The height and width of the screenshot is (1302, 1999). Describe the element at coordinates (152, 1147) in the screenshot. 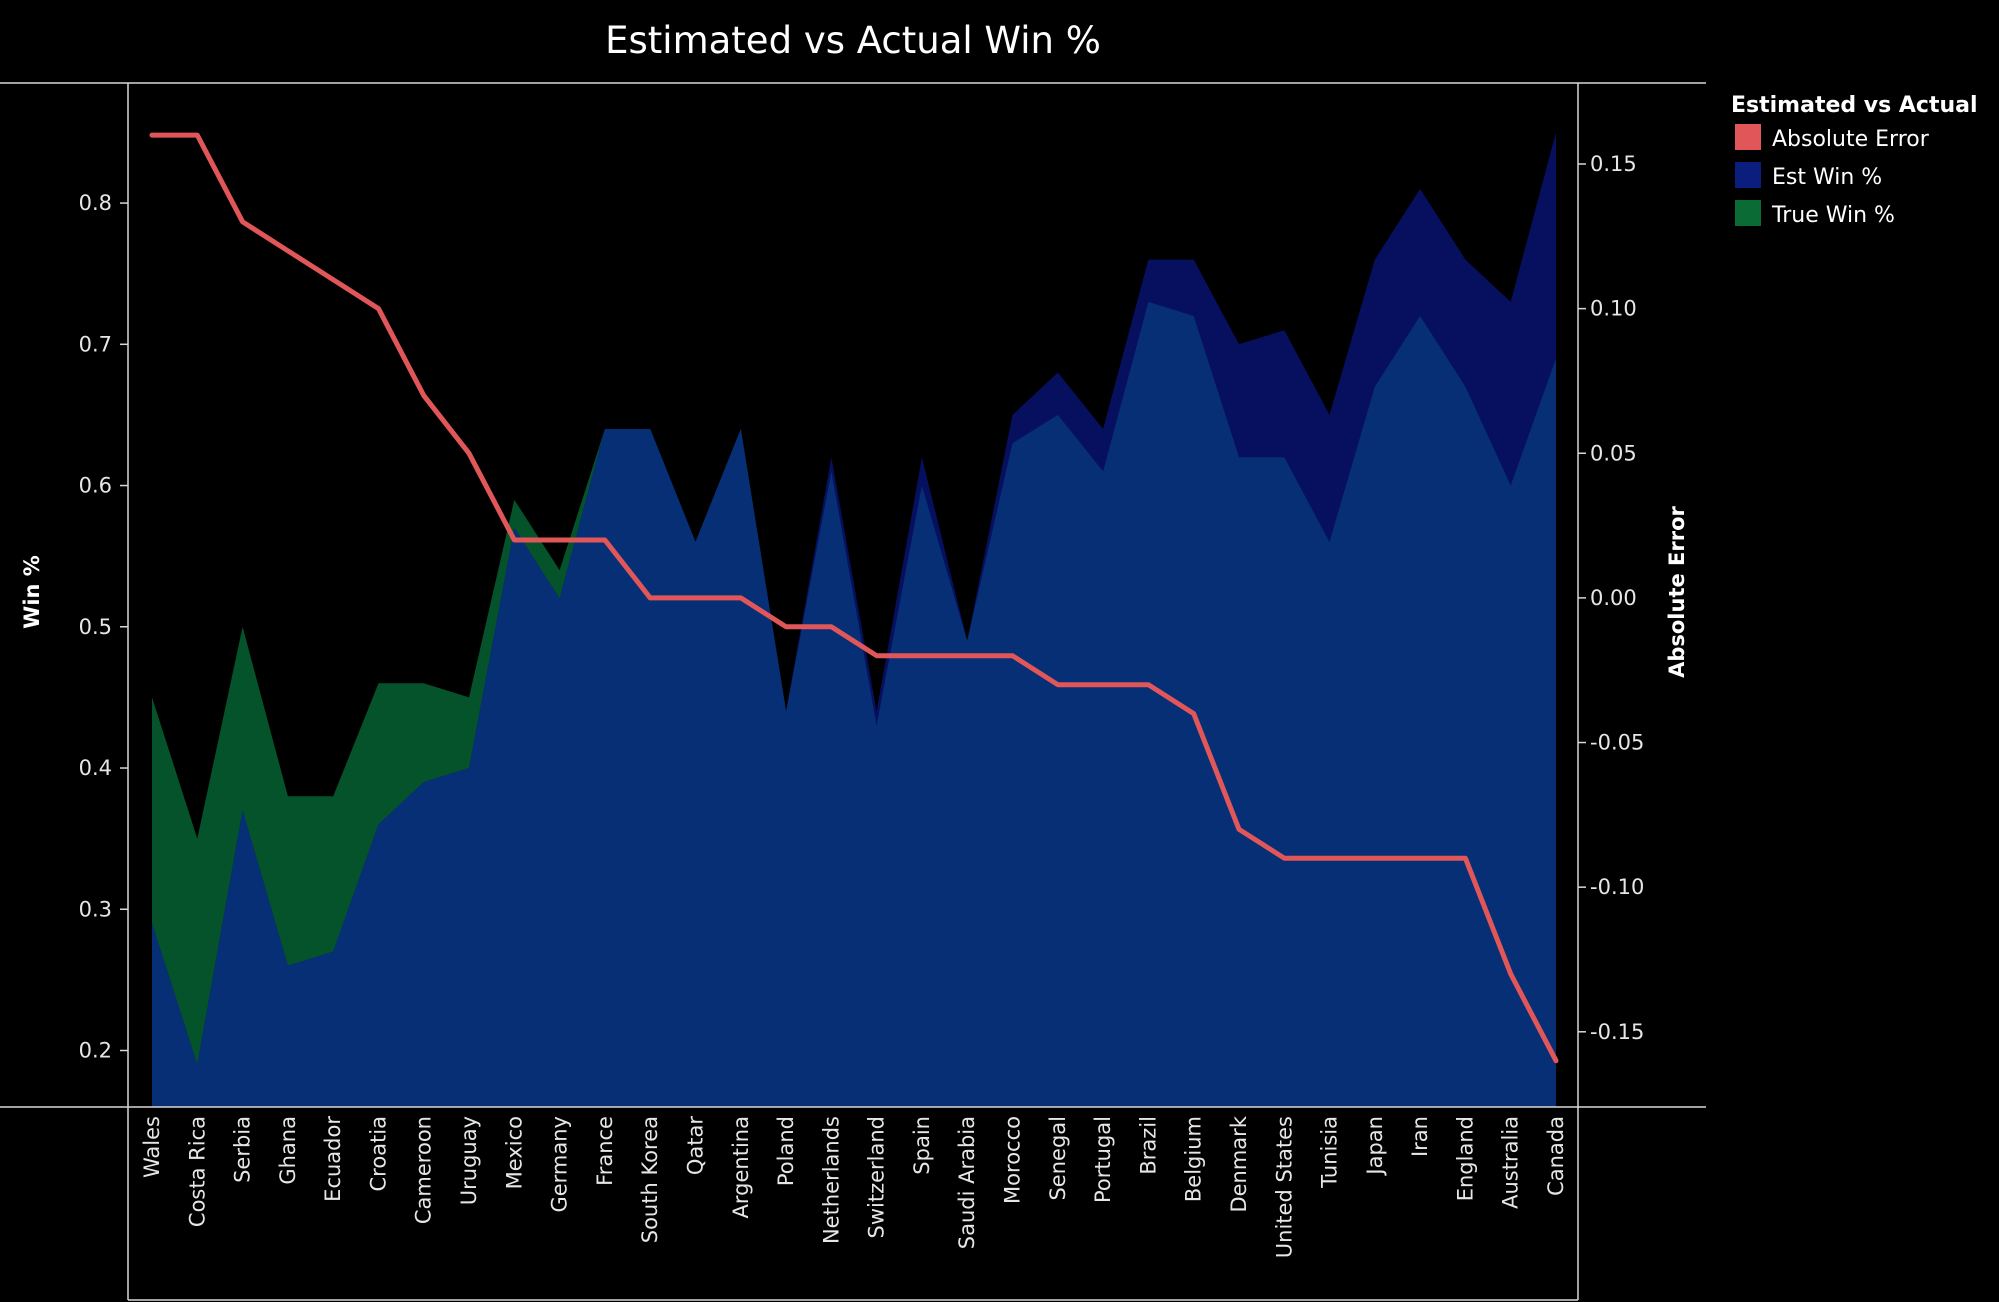

I see `x-category-label: Wales` at that location.